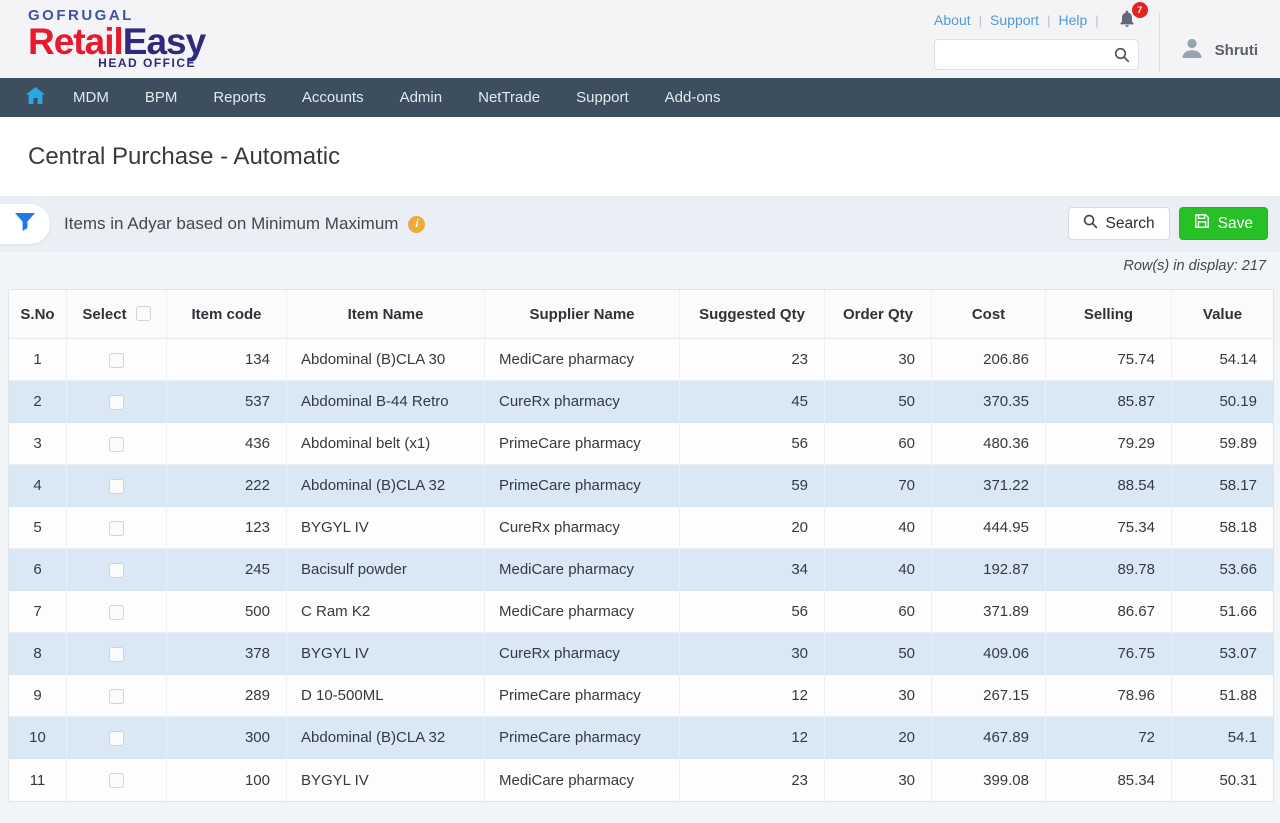 This screenshot has width=1280, height=823. Describe the element at coordinates (386, 696) in the screenshot. I see `cell-item-name: D 10-500ML` at that location.